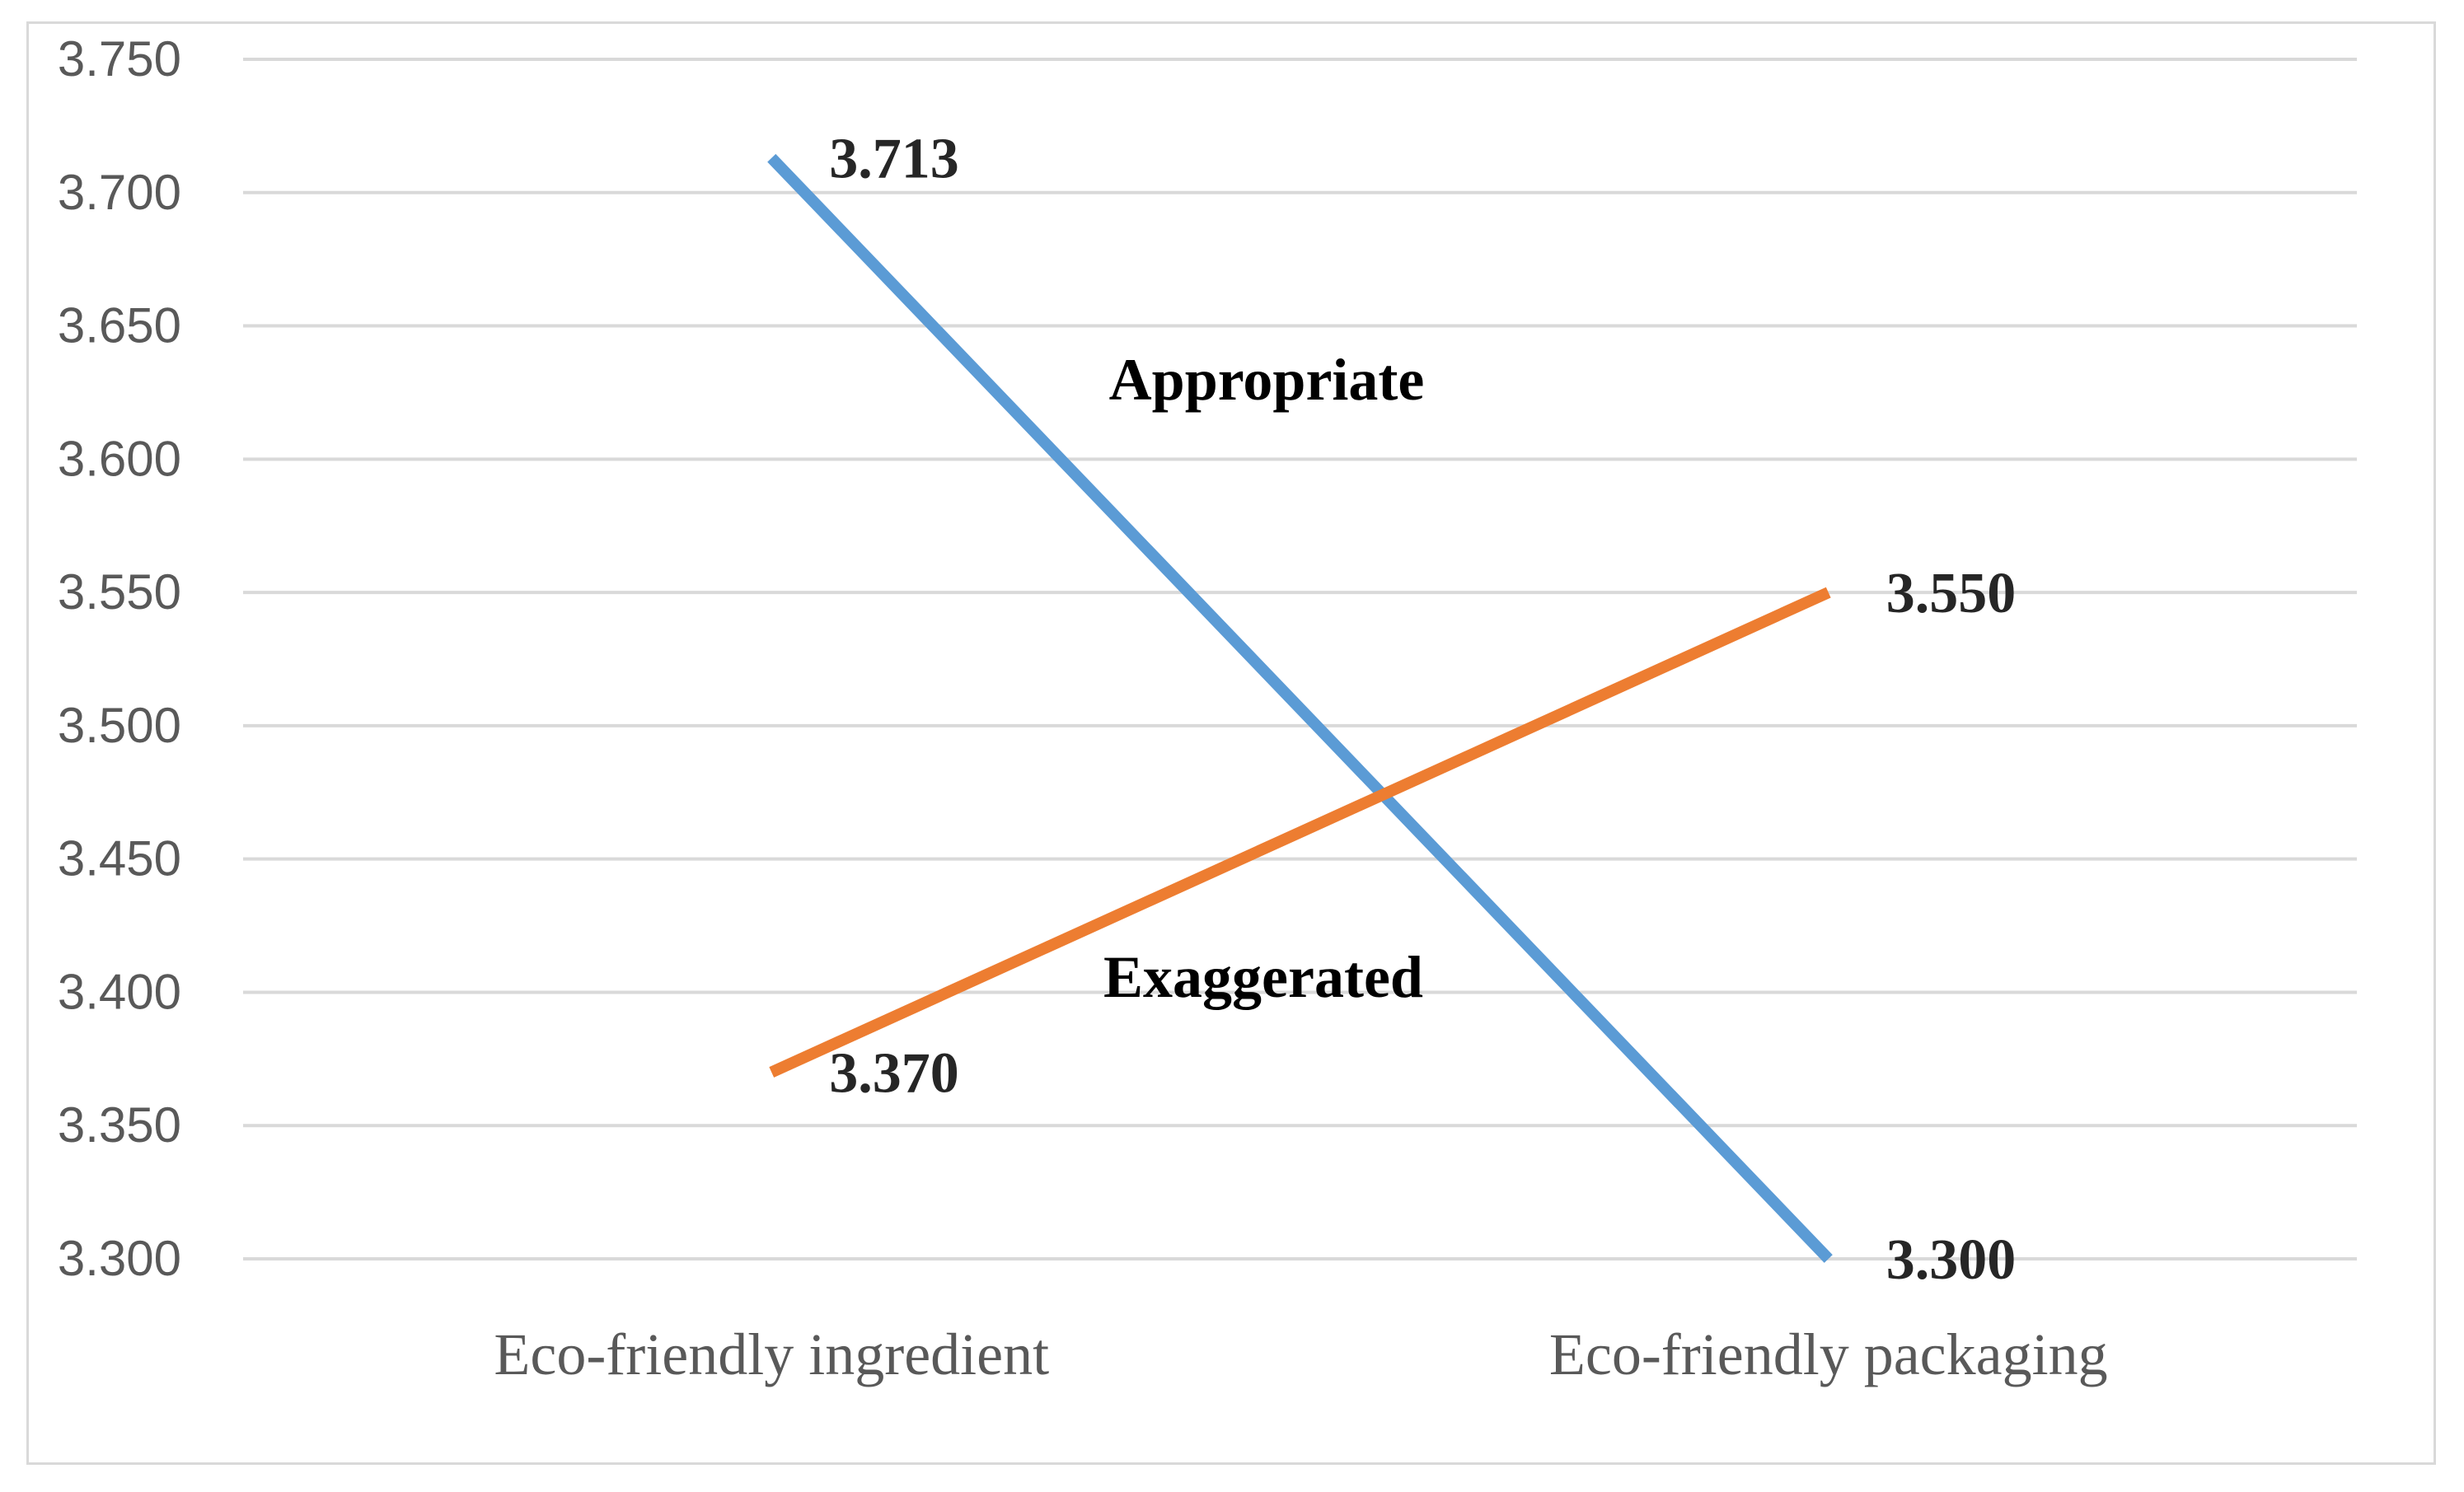 This screenshot has height=1492, width=2464. What do you see at coordinates (120, 326) in the screenshot?
I see `y-tick-label: 3.650` at bounding box center [120, 326].